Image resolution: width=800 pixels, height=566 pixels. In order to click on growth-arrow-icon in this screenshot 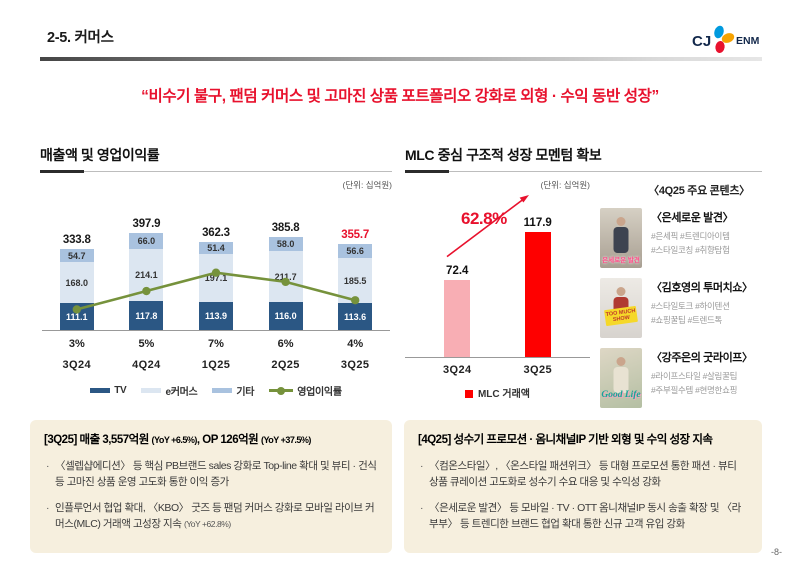, I will do `click(487, 226)`.